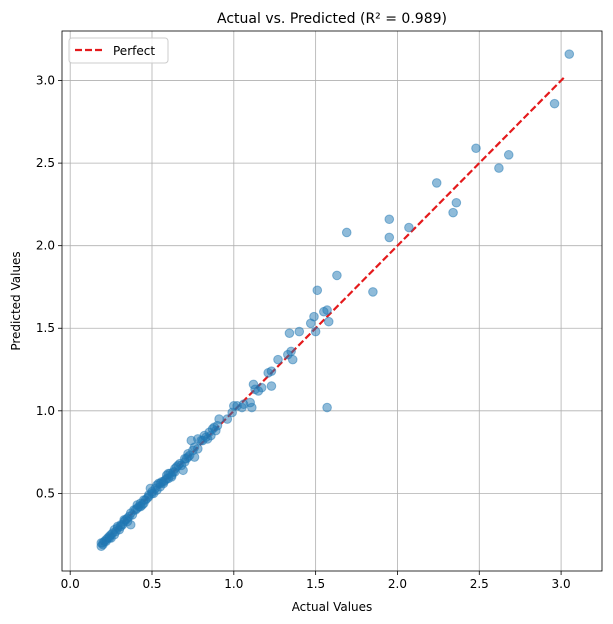 This screenshot has height=624, width=613. I want to click on x-tick-label: 1.0, so click(233, 584).